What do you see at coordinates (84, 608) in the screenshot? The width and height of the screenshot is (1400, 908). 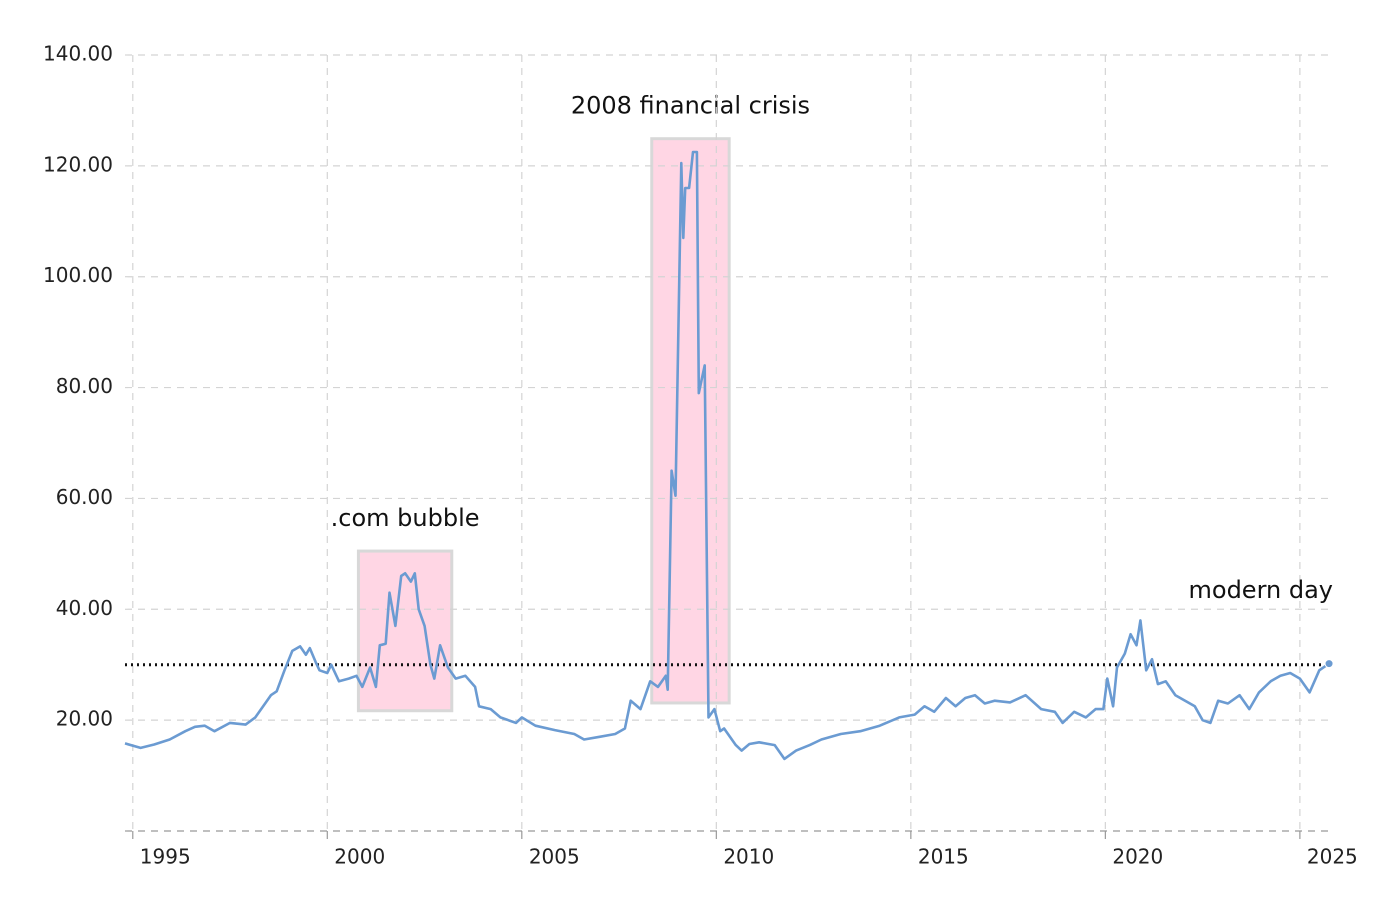 I see `y-tick-label: 40.00` at bounding box center [84, 608].